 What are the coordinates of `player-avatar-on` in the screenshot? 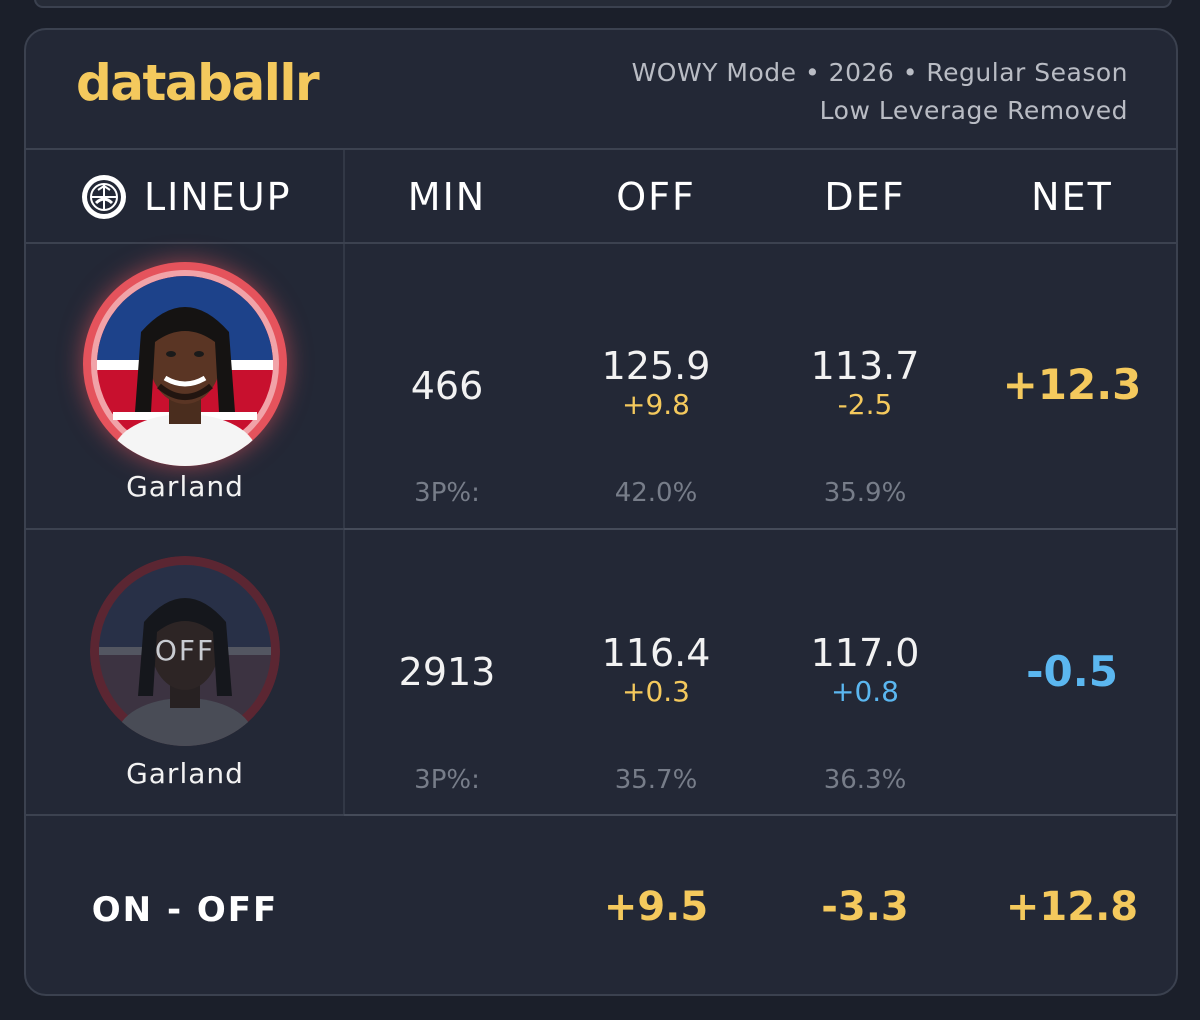 It's located at (185, 364).